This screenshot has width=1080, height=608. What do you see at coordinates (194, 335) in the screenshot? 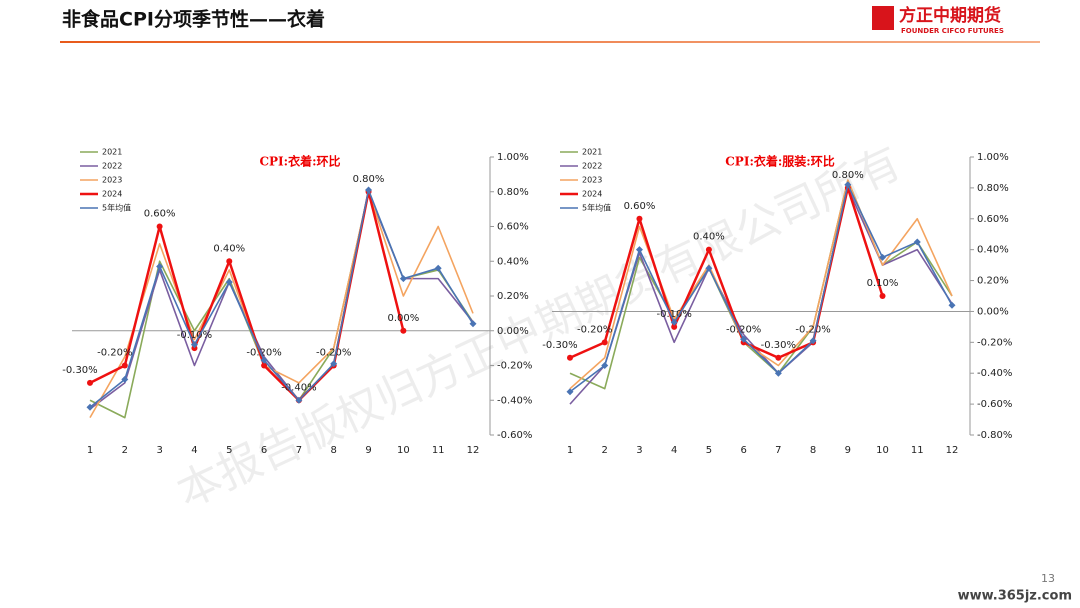
I see `data-label: -0.10%` at bounding box center [194, 335].